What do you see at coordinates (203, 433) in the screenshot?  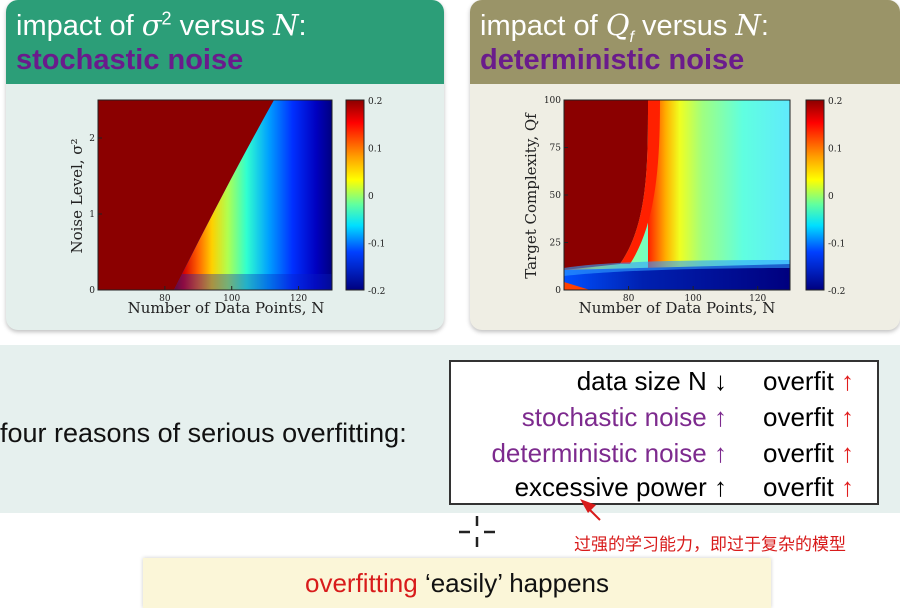 I see `reasons-label: four reasons of serious overfitting:` at bounding box center [203, 433].